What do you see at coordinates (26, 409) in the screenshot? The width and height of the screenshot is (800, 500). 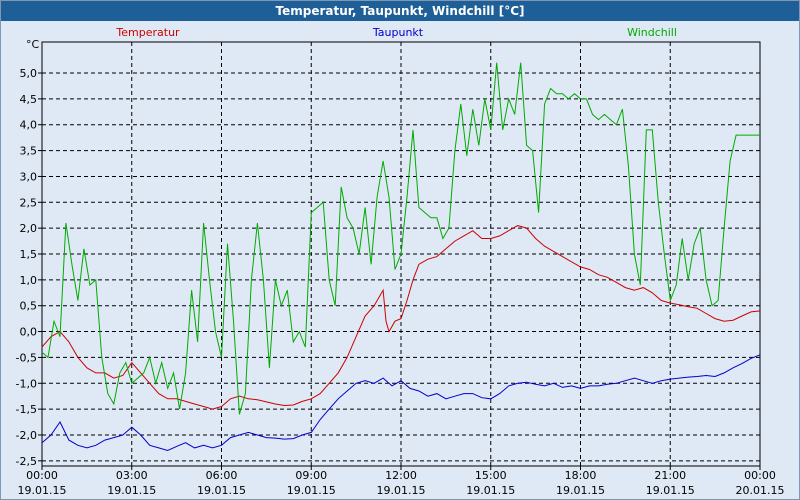 I see `y-tick-label: -1,5` at bounding box center [26, 409].